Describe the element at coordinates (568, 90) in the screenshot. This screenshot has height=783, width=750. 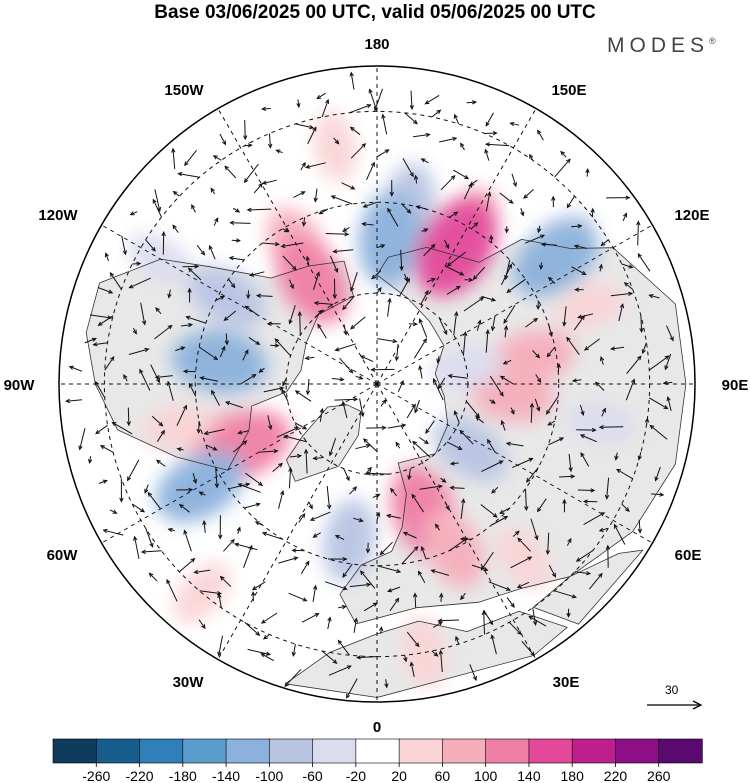
I see `lon-label-150e: 150E` at that location.